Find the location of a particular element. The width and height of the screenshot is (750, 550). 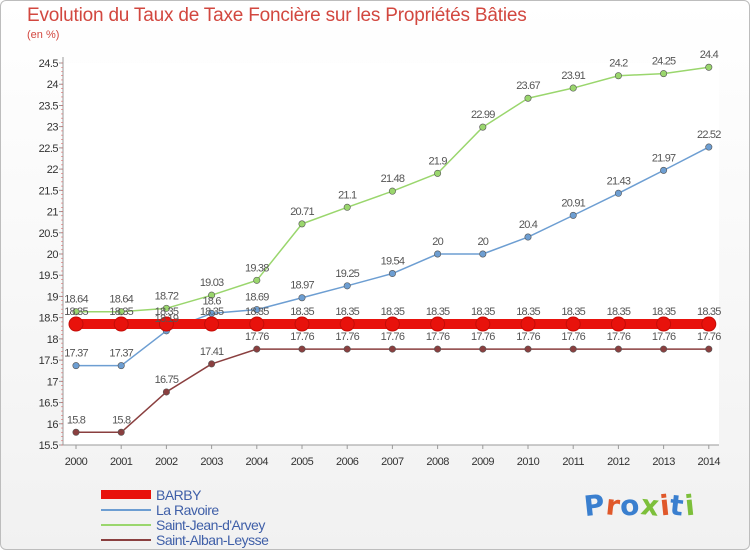

data-label-2: 24.25 is located at coordinates (664, 62).